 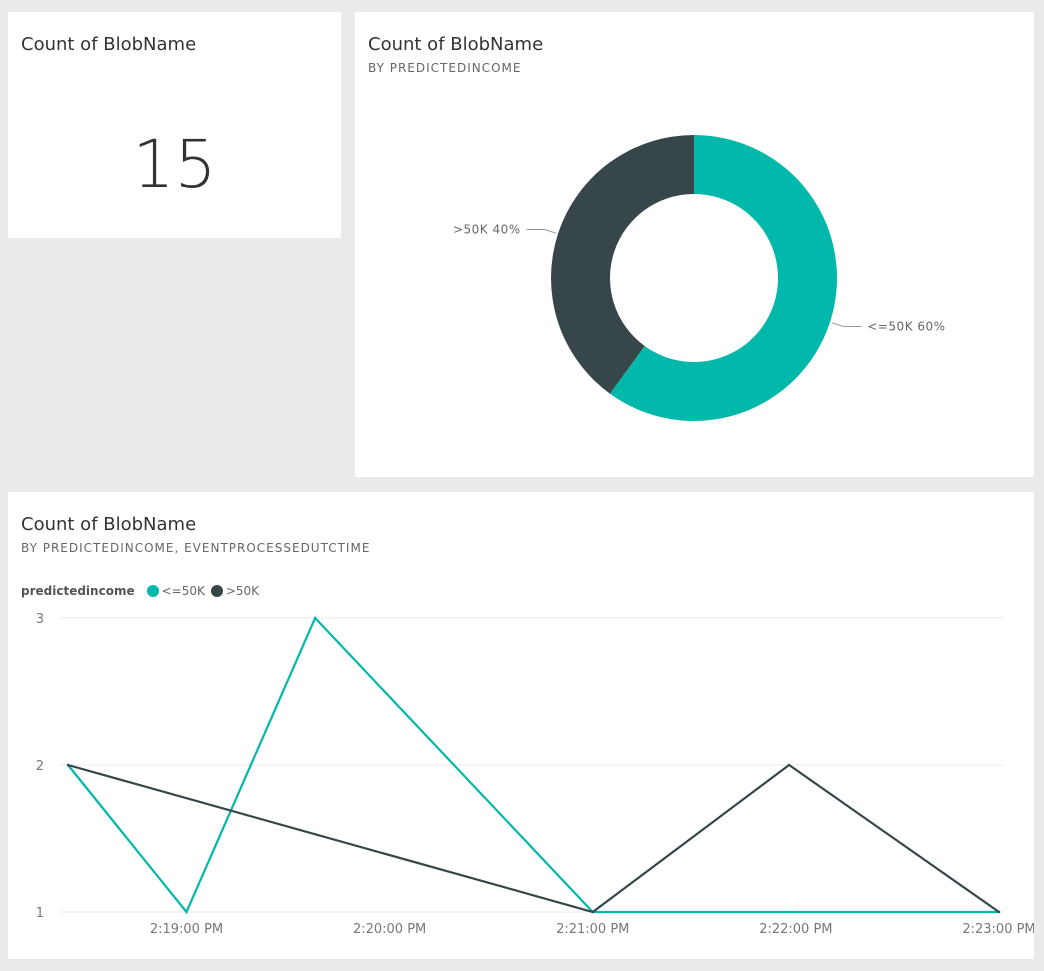 I want to click on legend-dot-gt50k, so click(x=216, y=591).